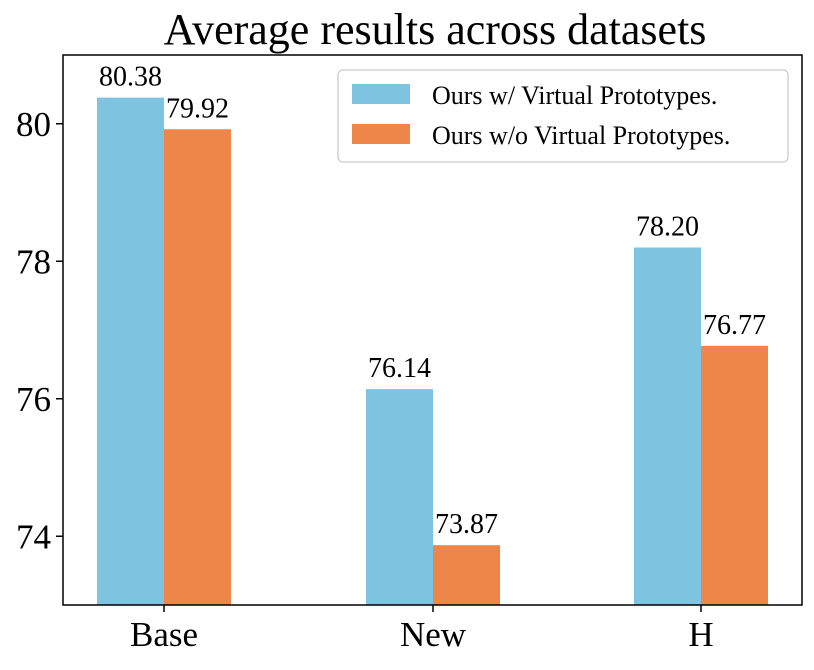 The width and height of the screenshot is (814, 670). What do you see at coordinates (381, 134) in the screenshot?
I see `legend-swatch-without-virtual-prototypes` at bounding box center [381, 134].